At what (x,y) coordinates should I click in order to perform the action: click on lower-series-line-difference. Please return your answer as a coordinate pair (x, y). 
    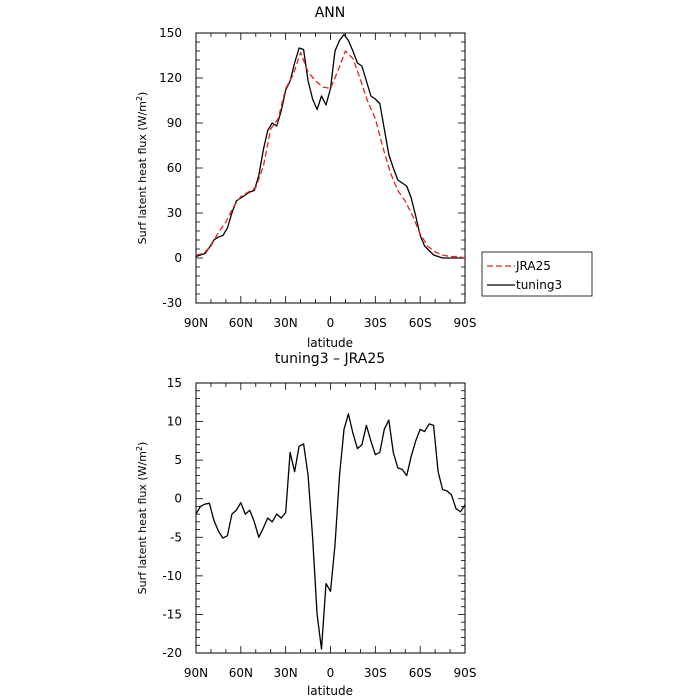
    Looking at the image, I should click on (330, 531).